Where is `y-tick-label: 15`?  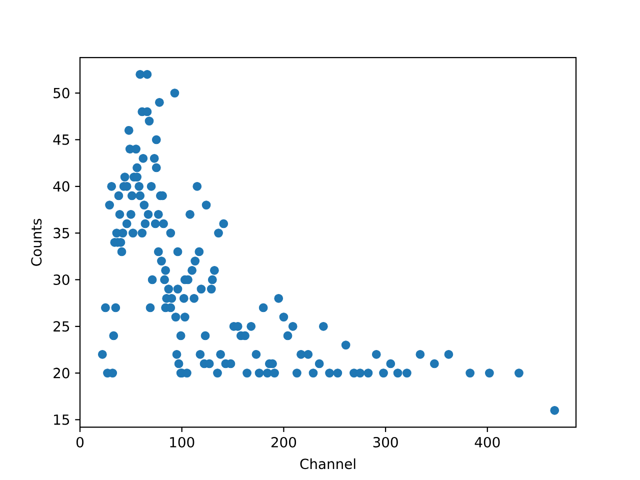 y-tick-label: 15 is located at coordinates (62, 419).